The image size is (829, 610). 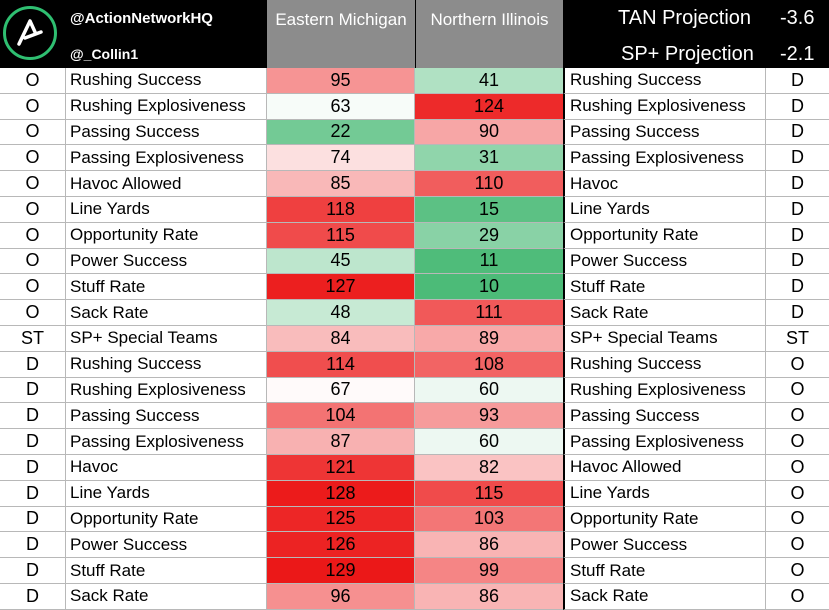 I want to click on eastern-michigan-rank: 126, so click(x=341, y=545).